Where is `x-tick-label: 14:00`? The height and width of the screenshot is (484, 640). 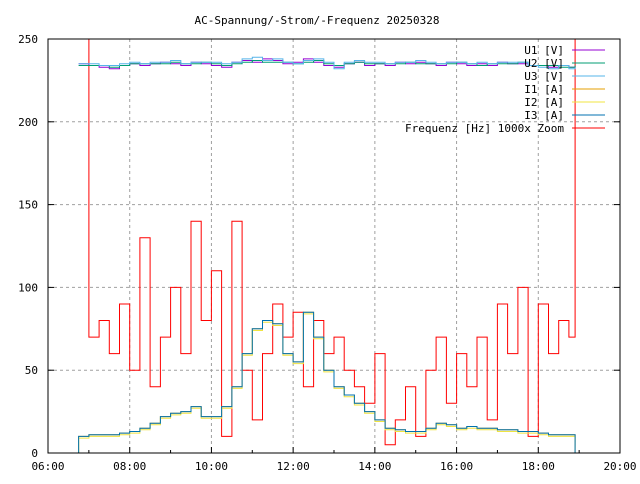 x-tick-label: 14:00 is located at coordinates (374, 466).